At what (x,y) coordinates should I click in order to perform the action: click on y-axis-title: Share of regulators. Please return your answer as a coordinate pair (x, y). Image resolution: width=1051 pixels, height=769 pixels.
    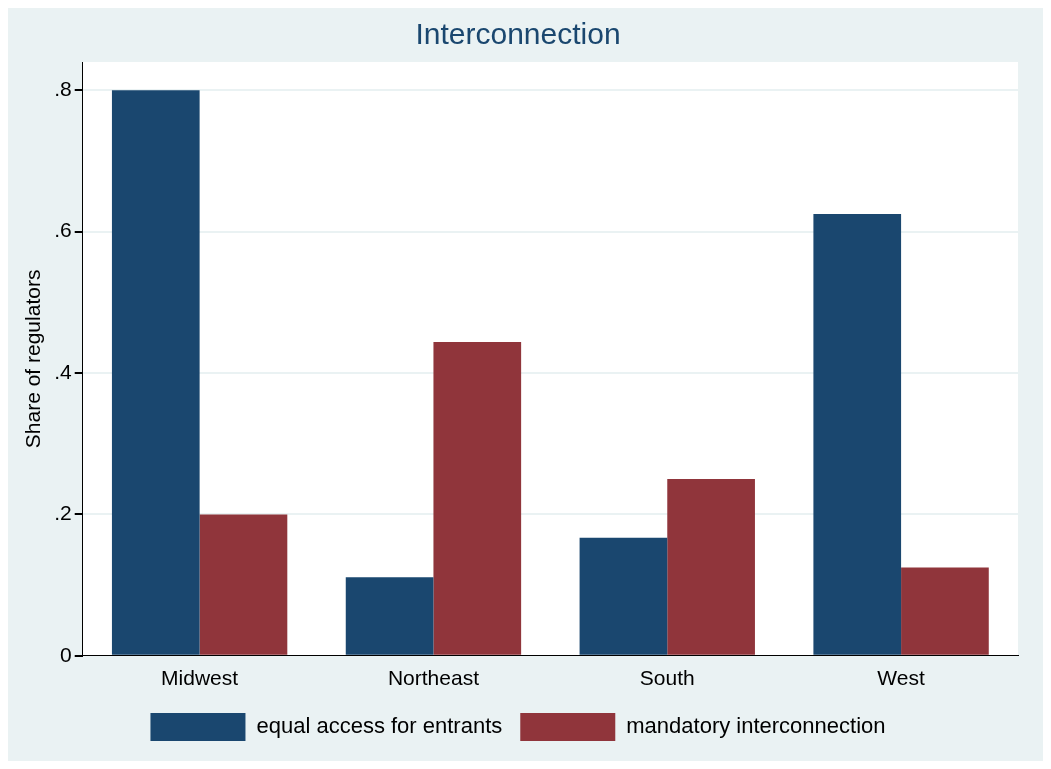
    Looking at the image, I should click on (33, 359).